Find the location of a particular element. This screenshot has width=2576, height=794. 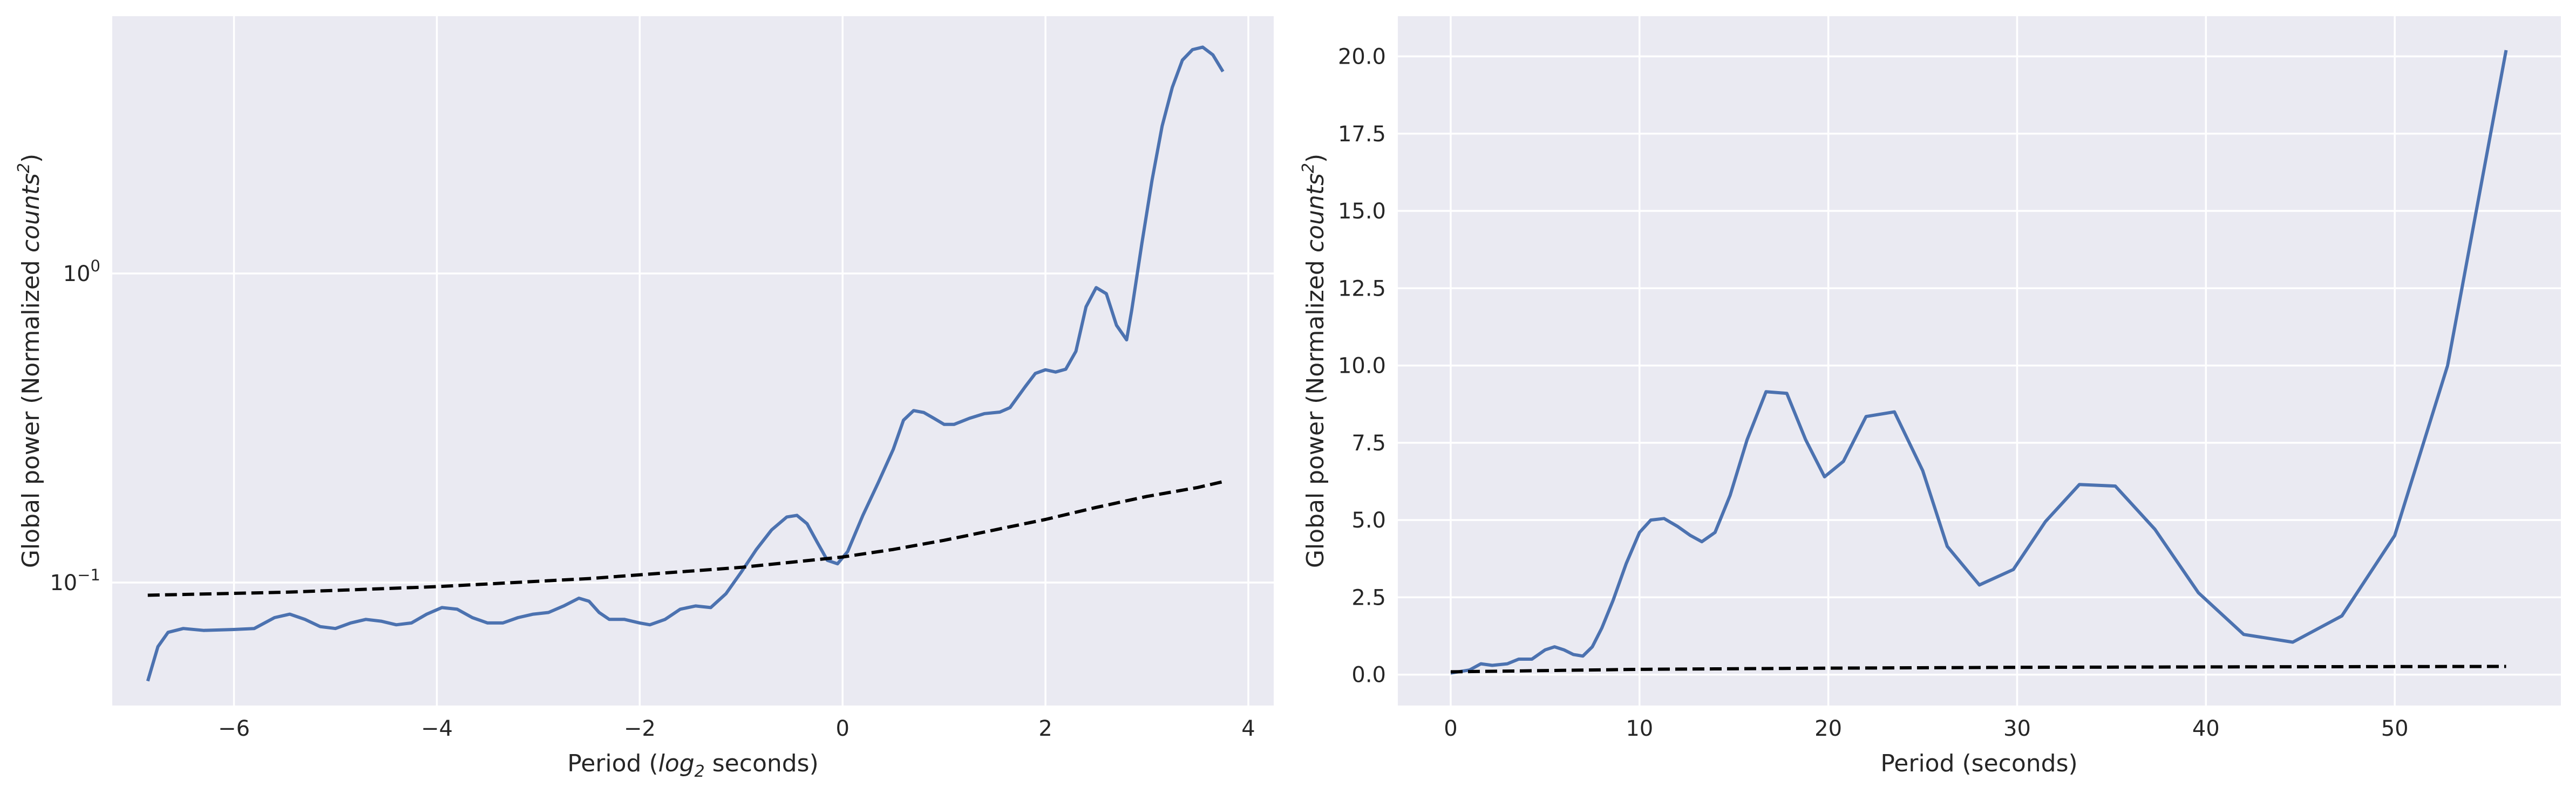

x-tick-label: 10 is located at coordinates (1639, 728).